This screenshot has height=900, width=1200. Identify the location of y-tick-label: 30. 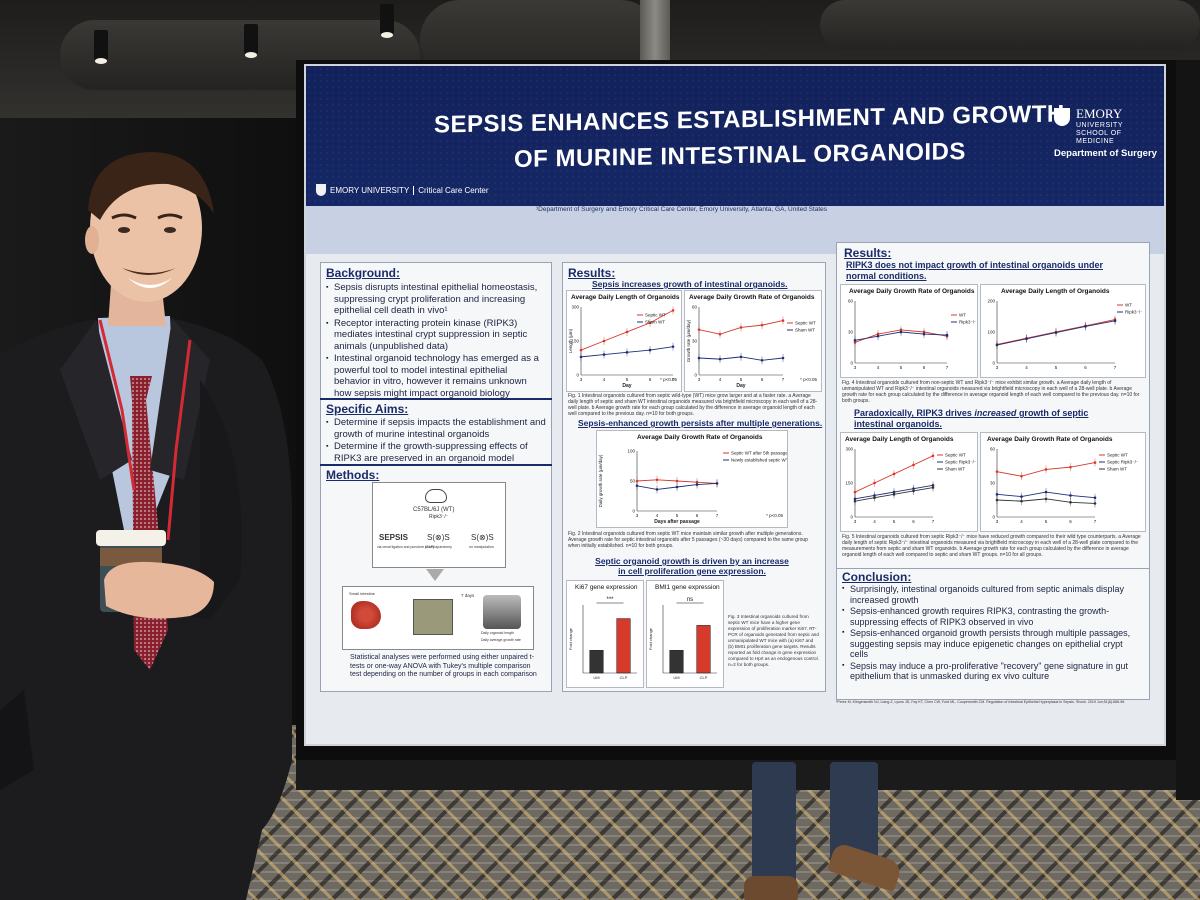
(695, 341).